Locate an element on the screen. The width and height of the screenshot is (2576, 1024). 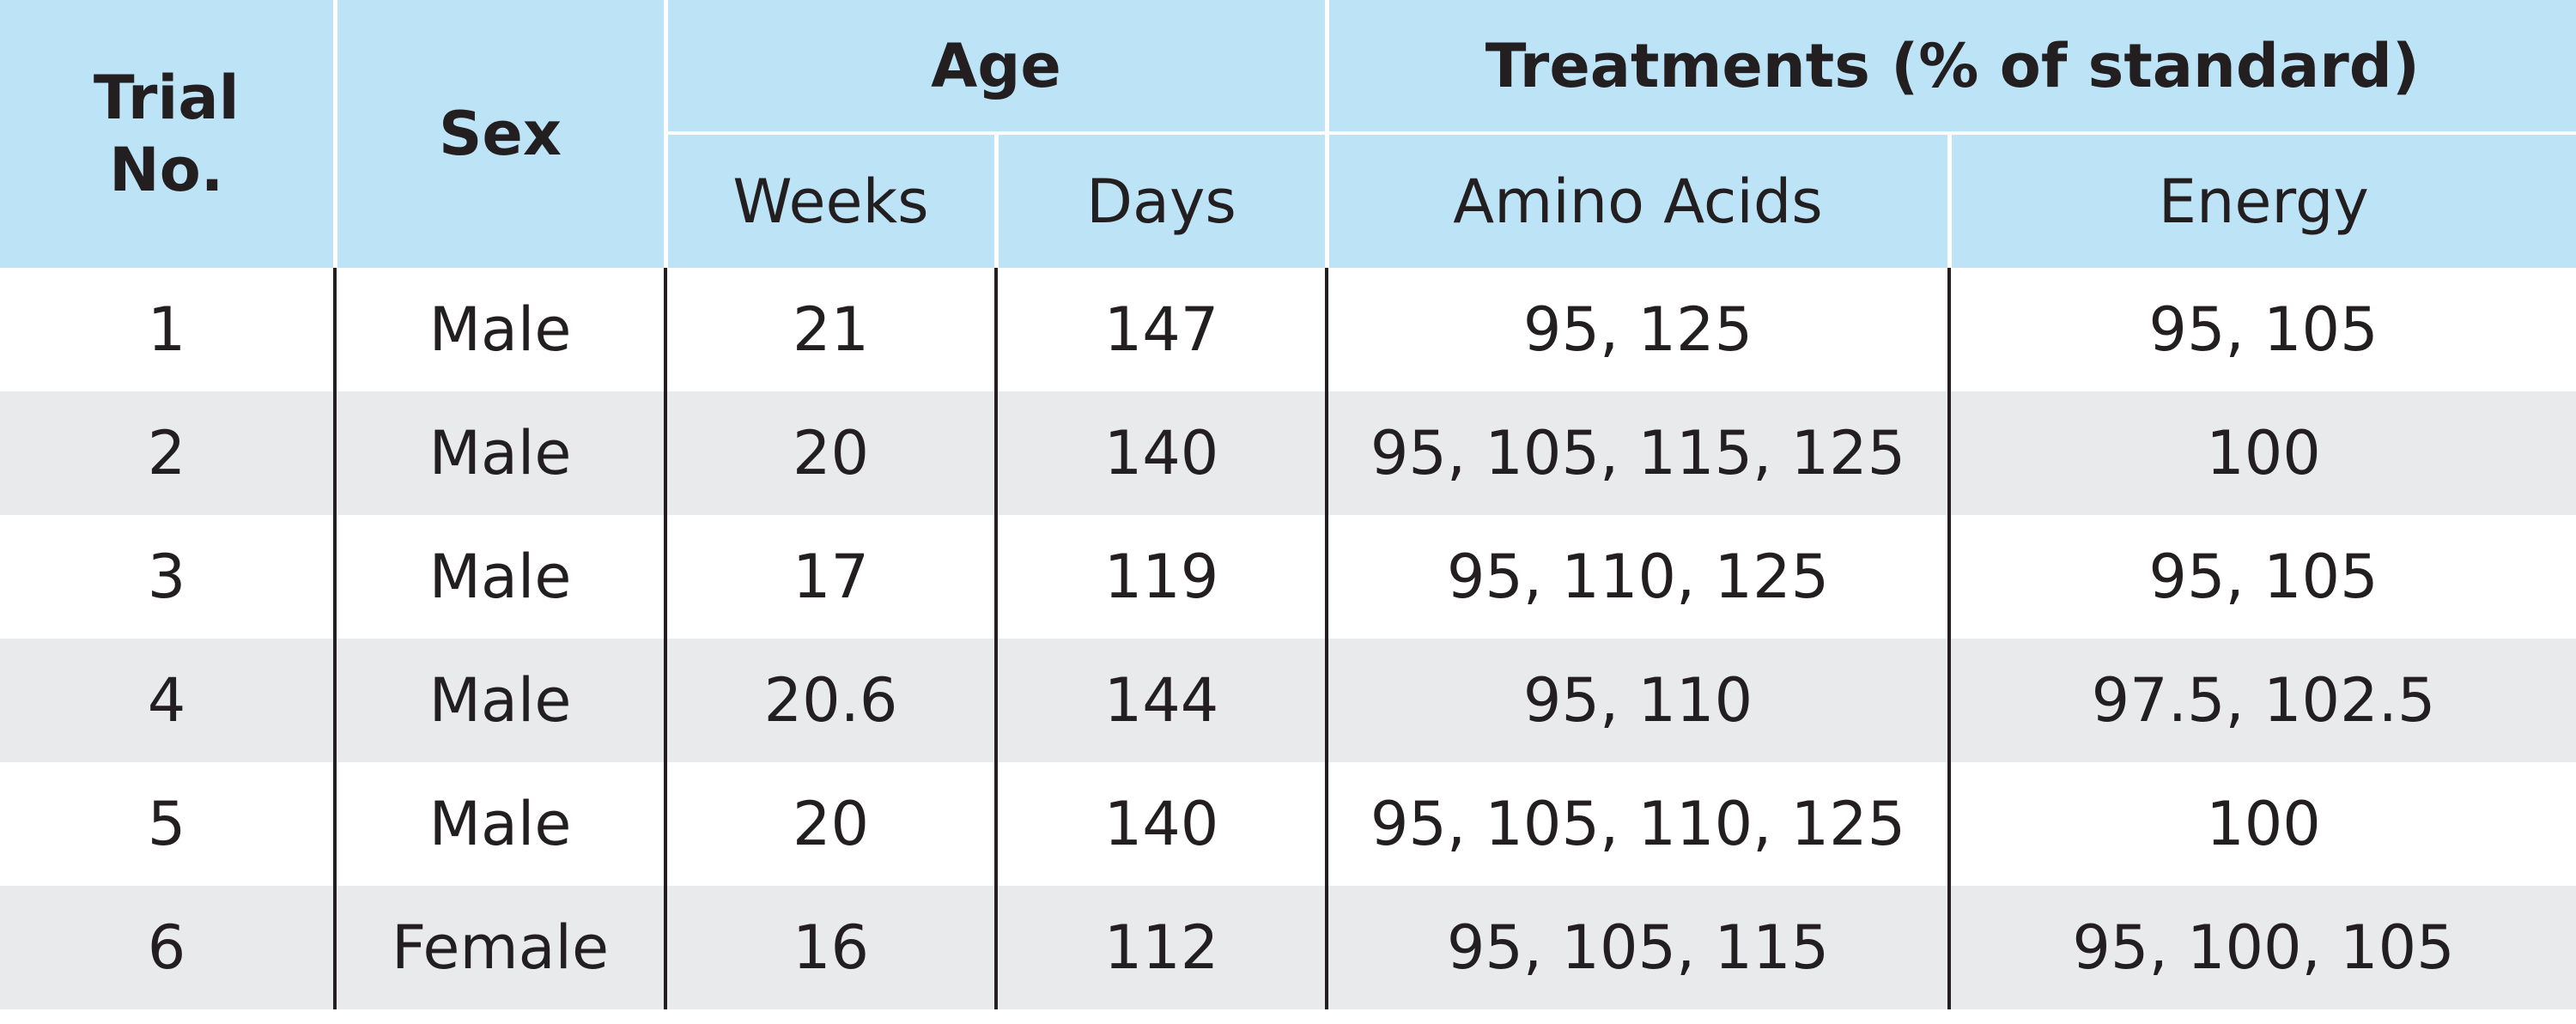
cell-trial: 3 is located at coordinates (167, 577).